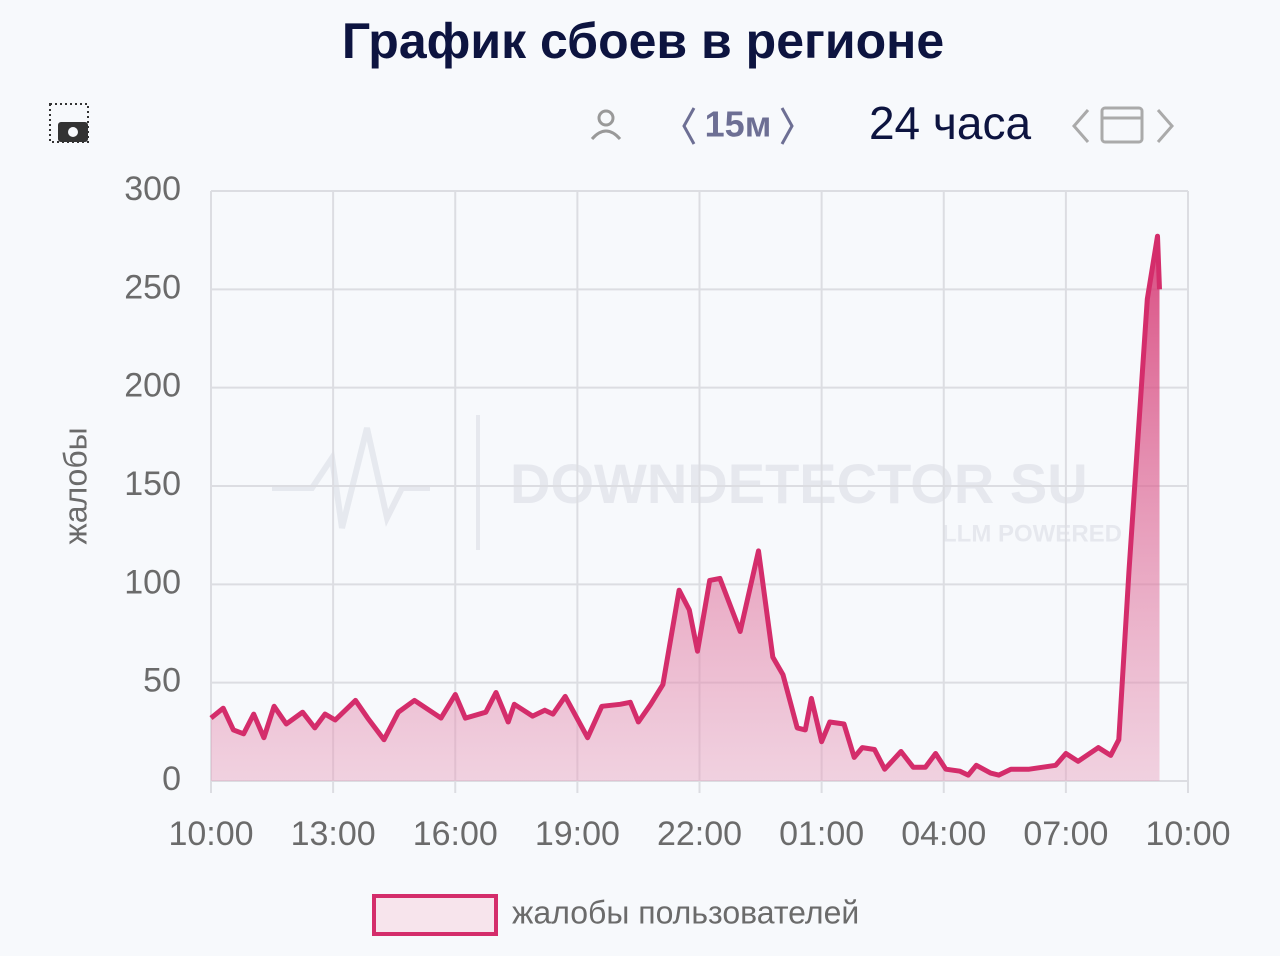 This screenshot has height=956, width=1280. What do you see at coordinates (1065, 834) in the screenshot?
I see `x-tick-label: 07:00` at bounding box center [1065, 834].